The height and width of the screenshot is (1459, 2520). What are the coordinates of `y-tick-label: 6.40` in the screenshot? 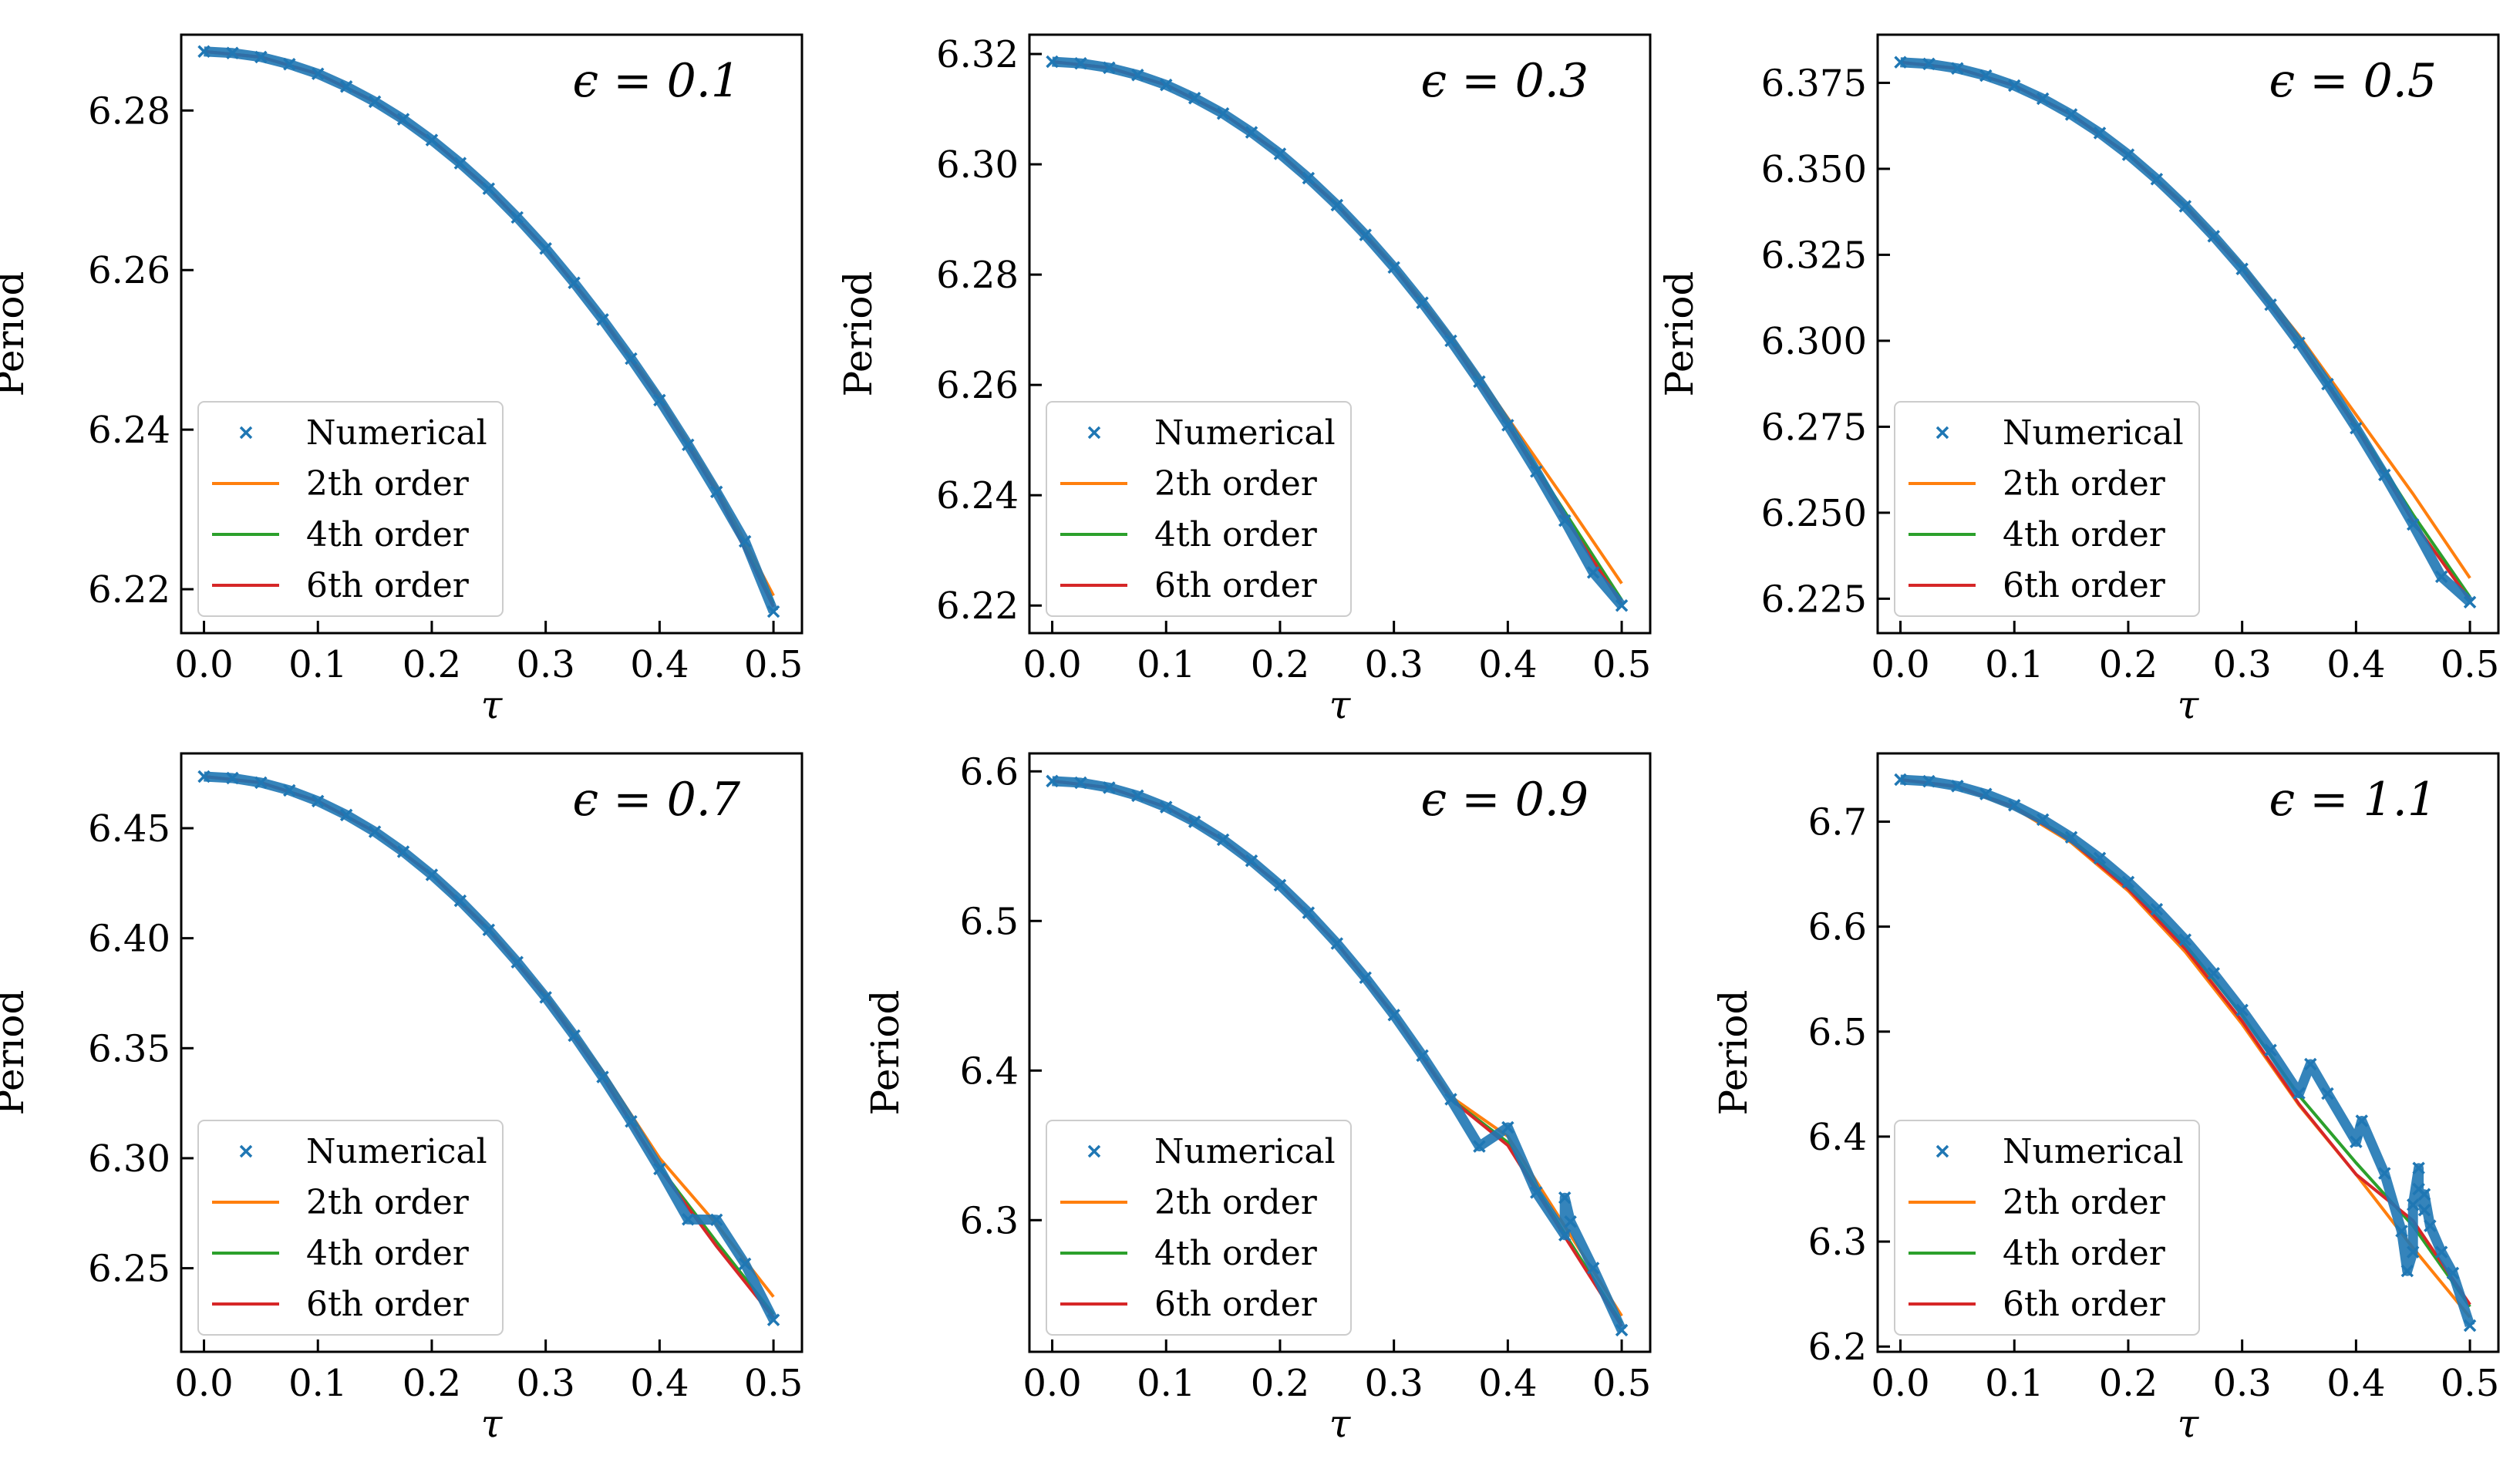 It's located at (129, 940).